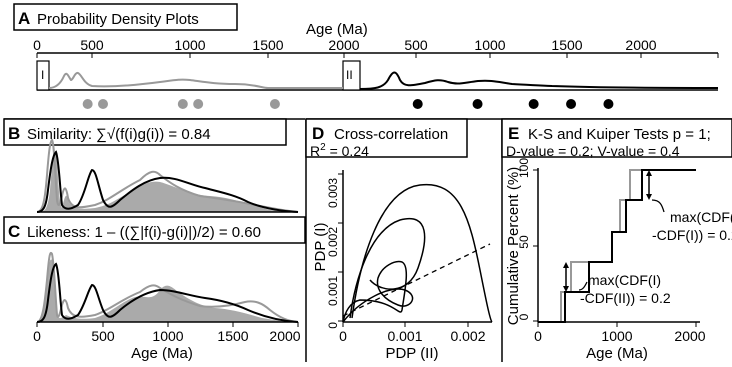 The height and width of the screenshot is (367, 732). Describe the element at coordinates (315, 151) in the screenshot. I see `r2-prefix: R` at that location.